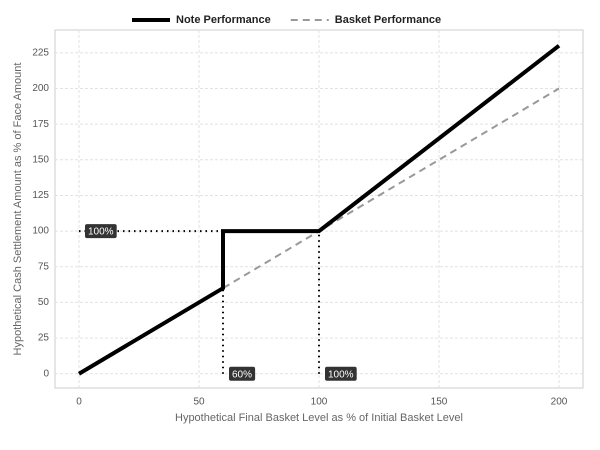 The height and width of the screenshot is (450, 600). Describe the element at coordinates (79, 402) in the screenshot. I see `x-tick-label: 0` at that location.